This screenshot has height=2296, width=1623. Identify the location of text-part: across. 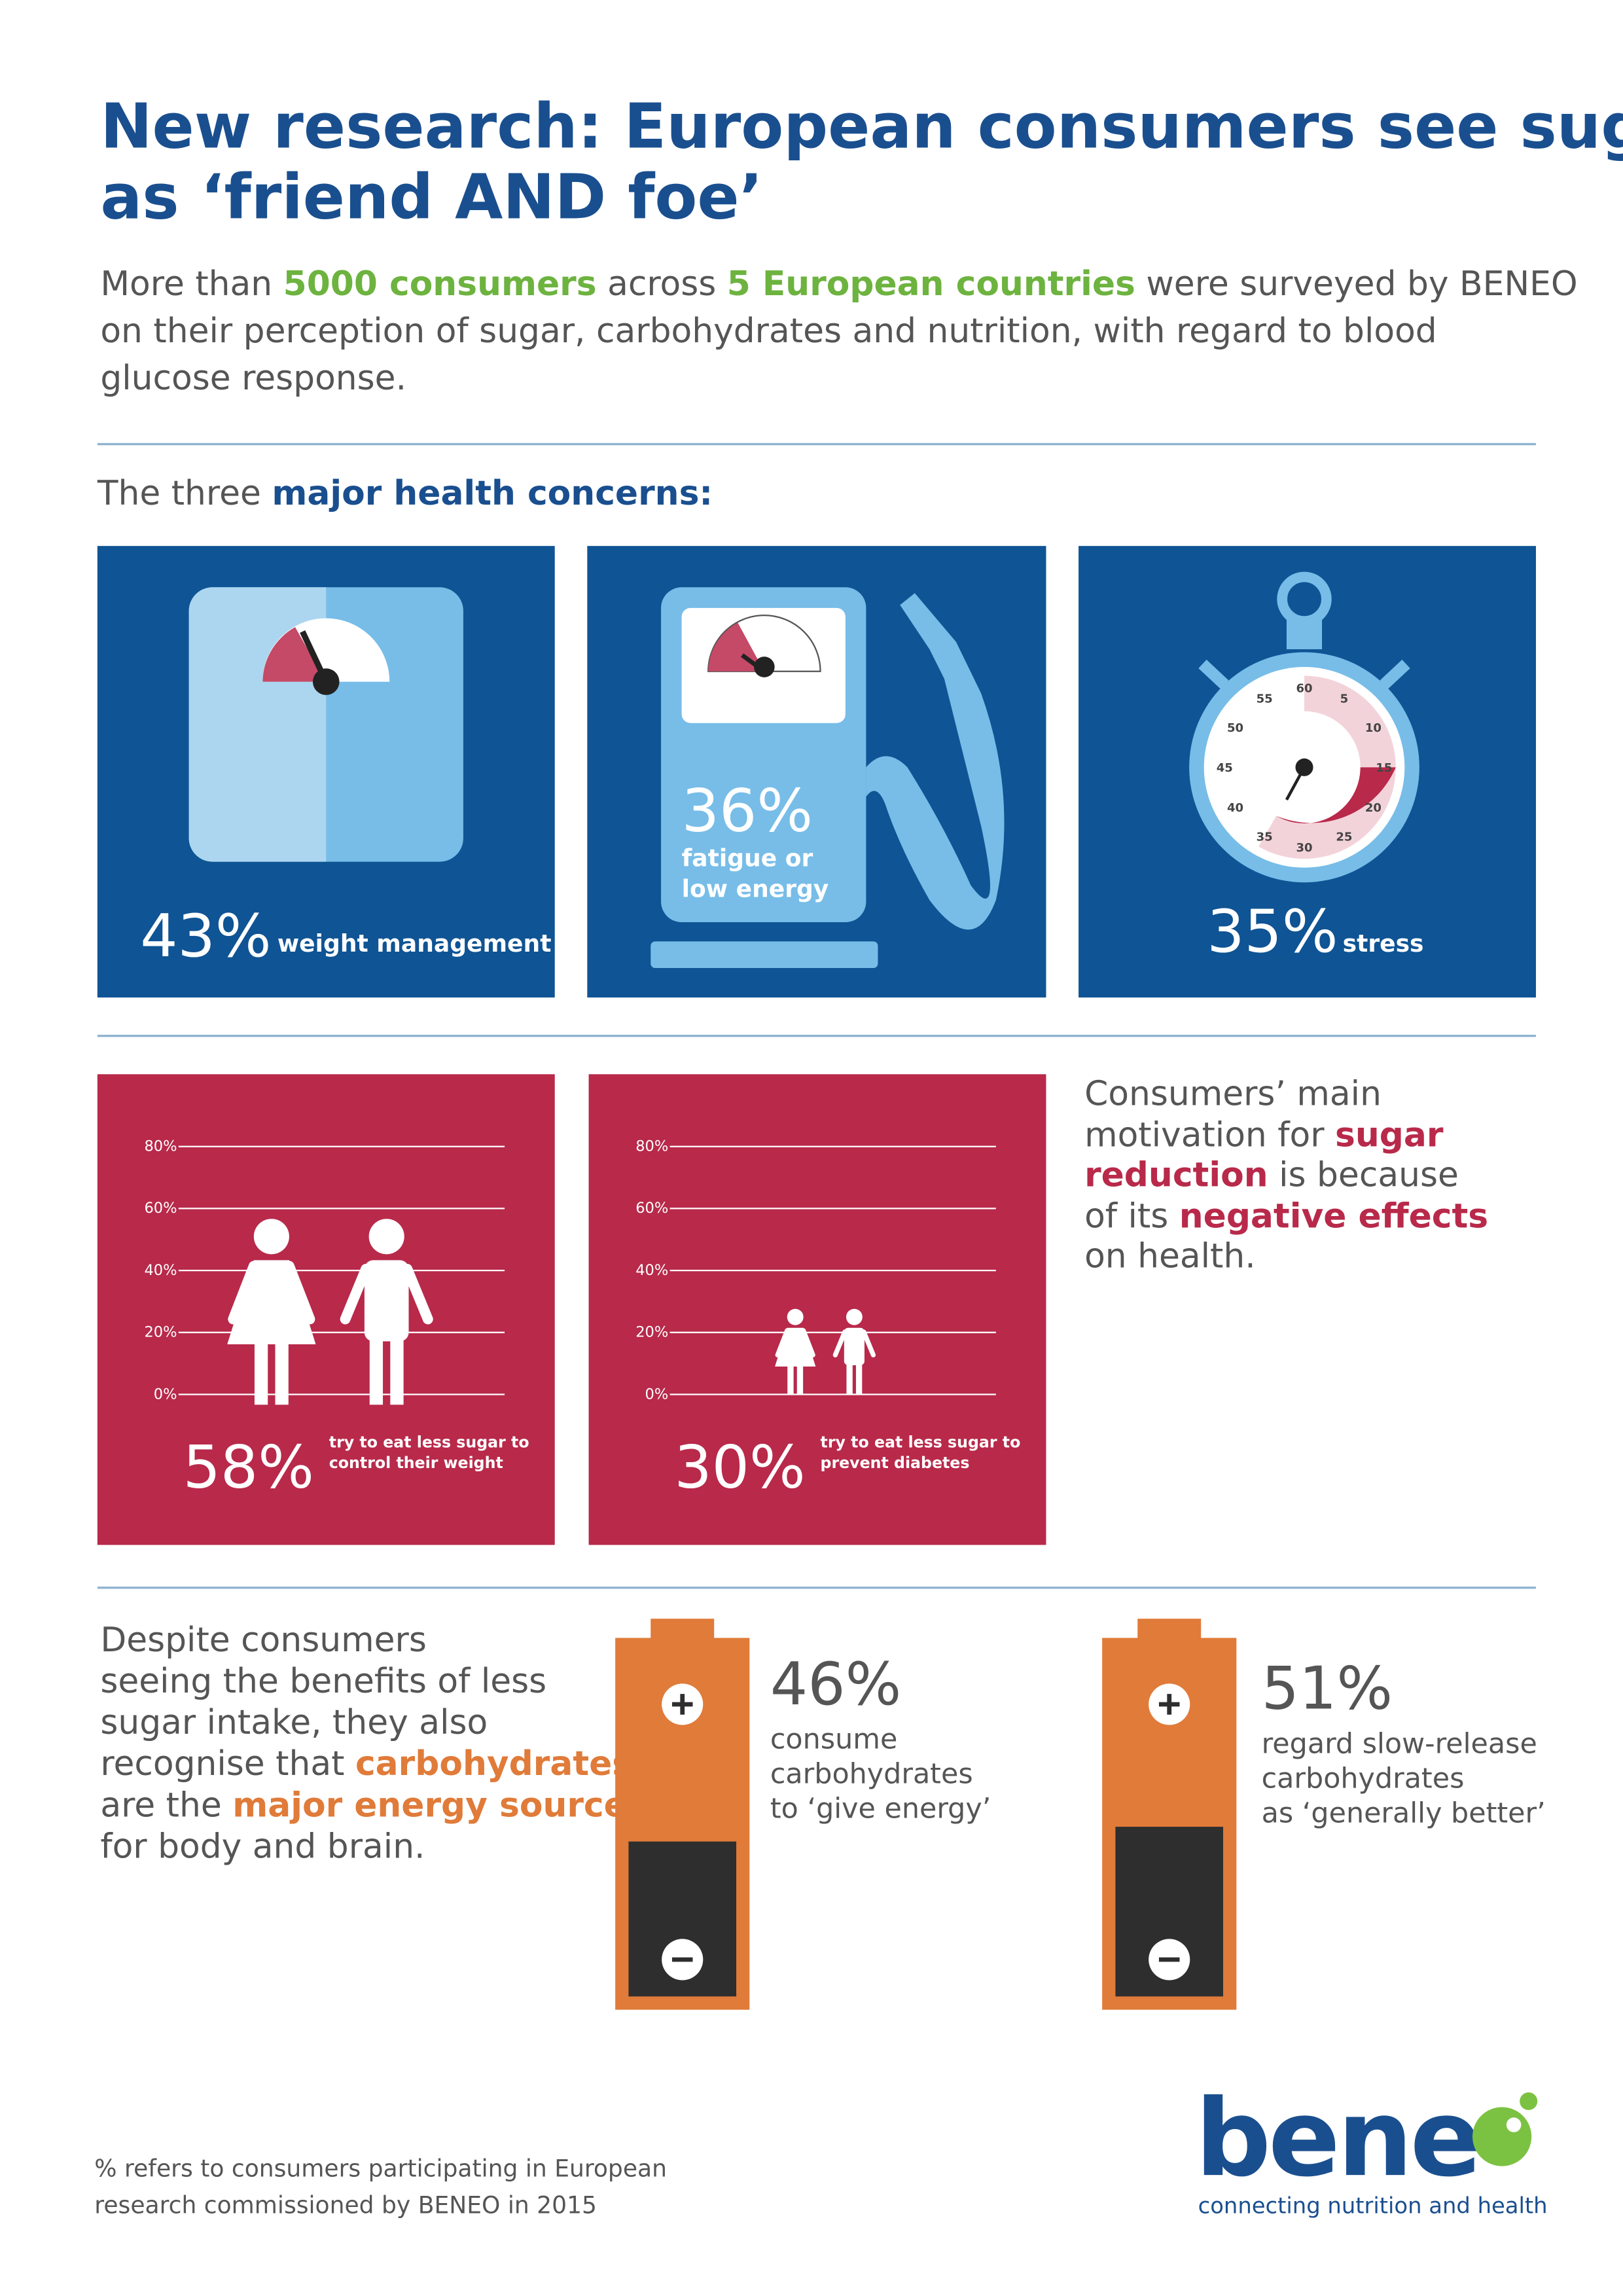
(662, 284).